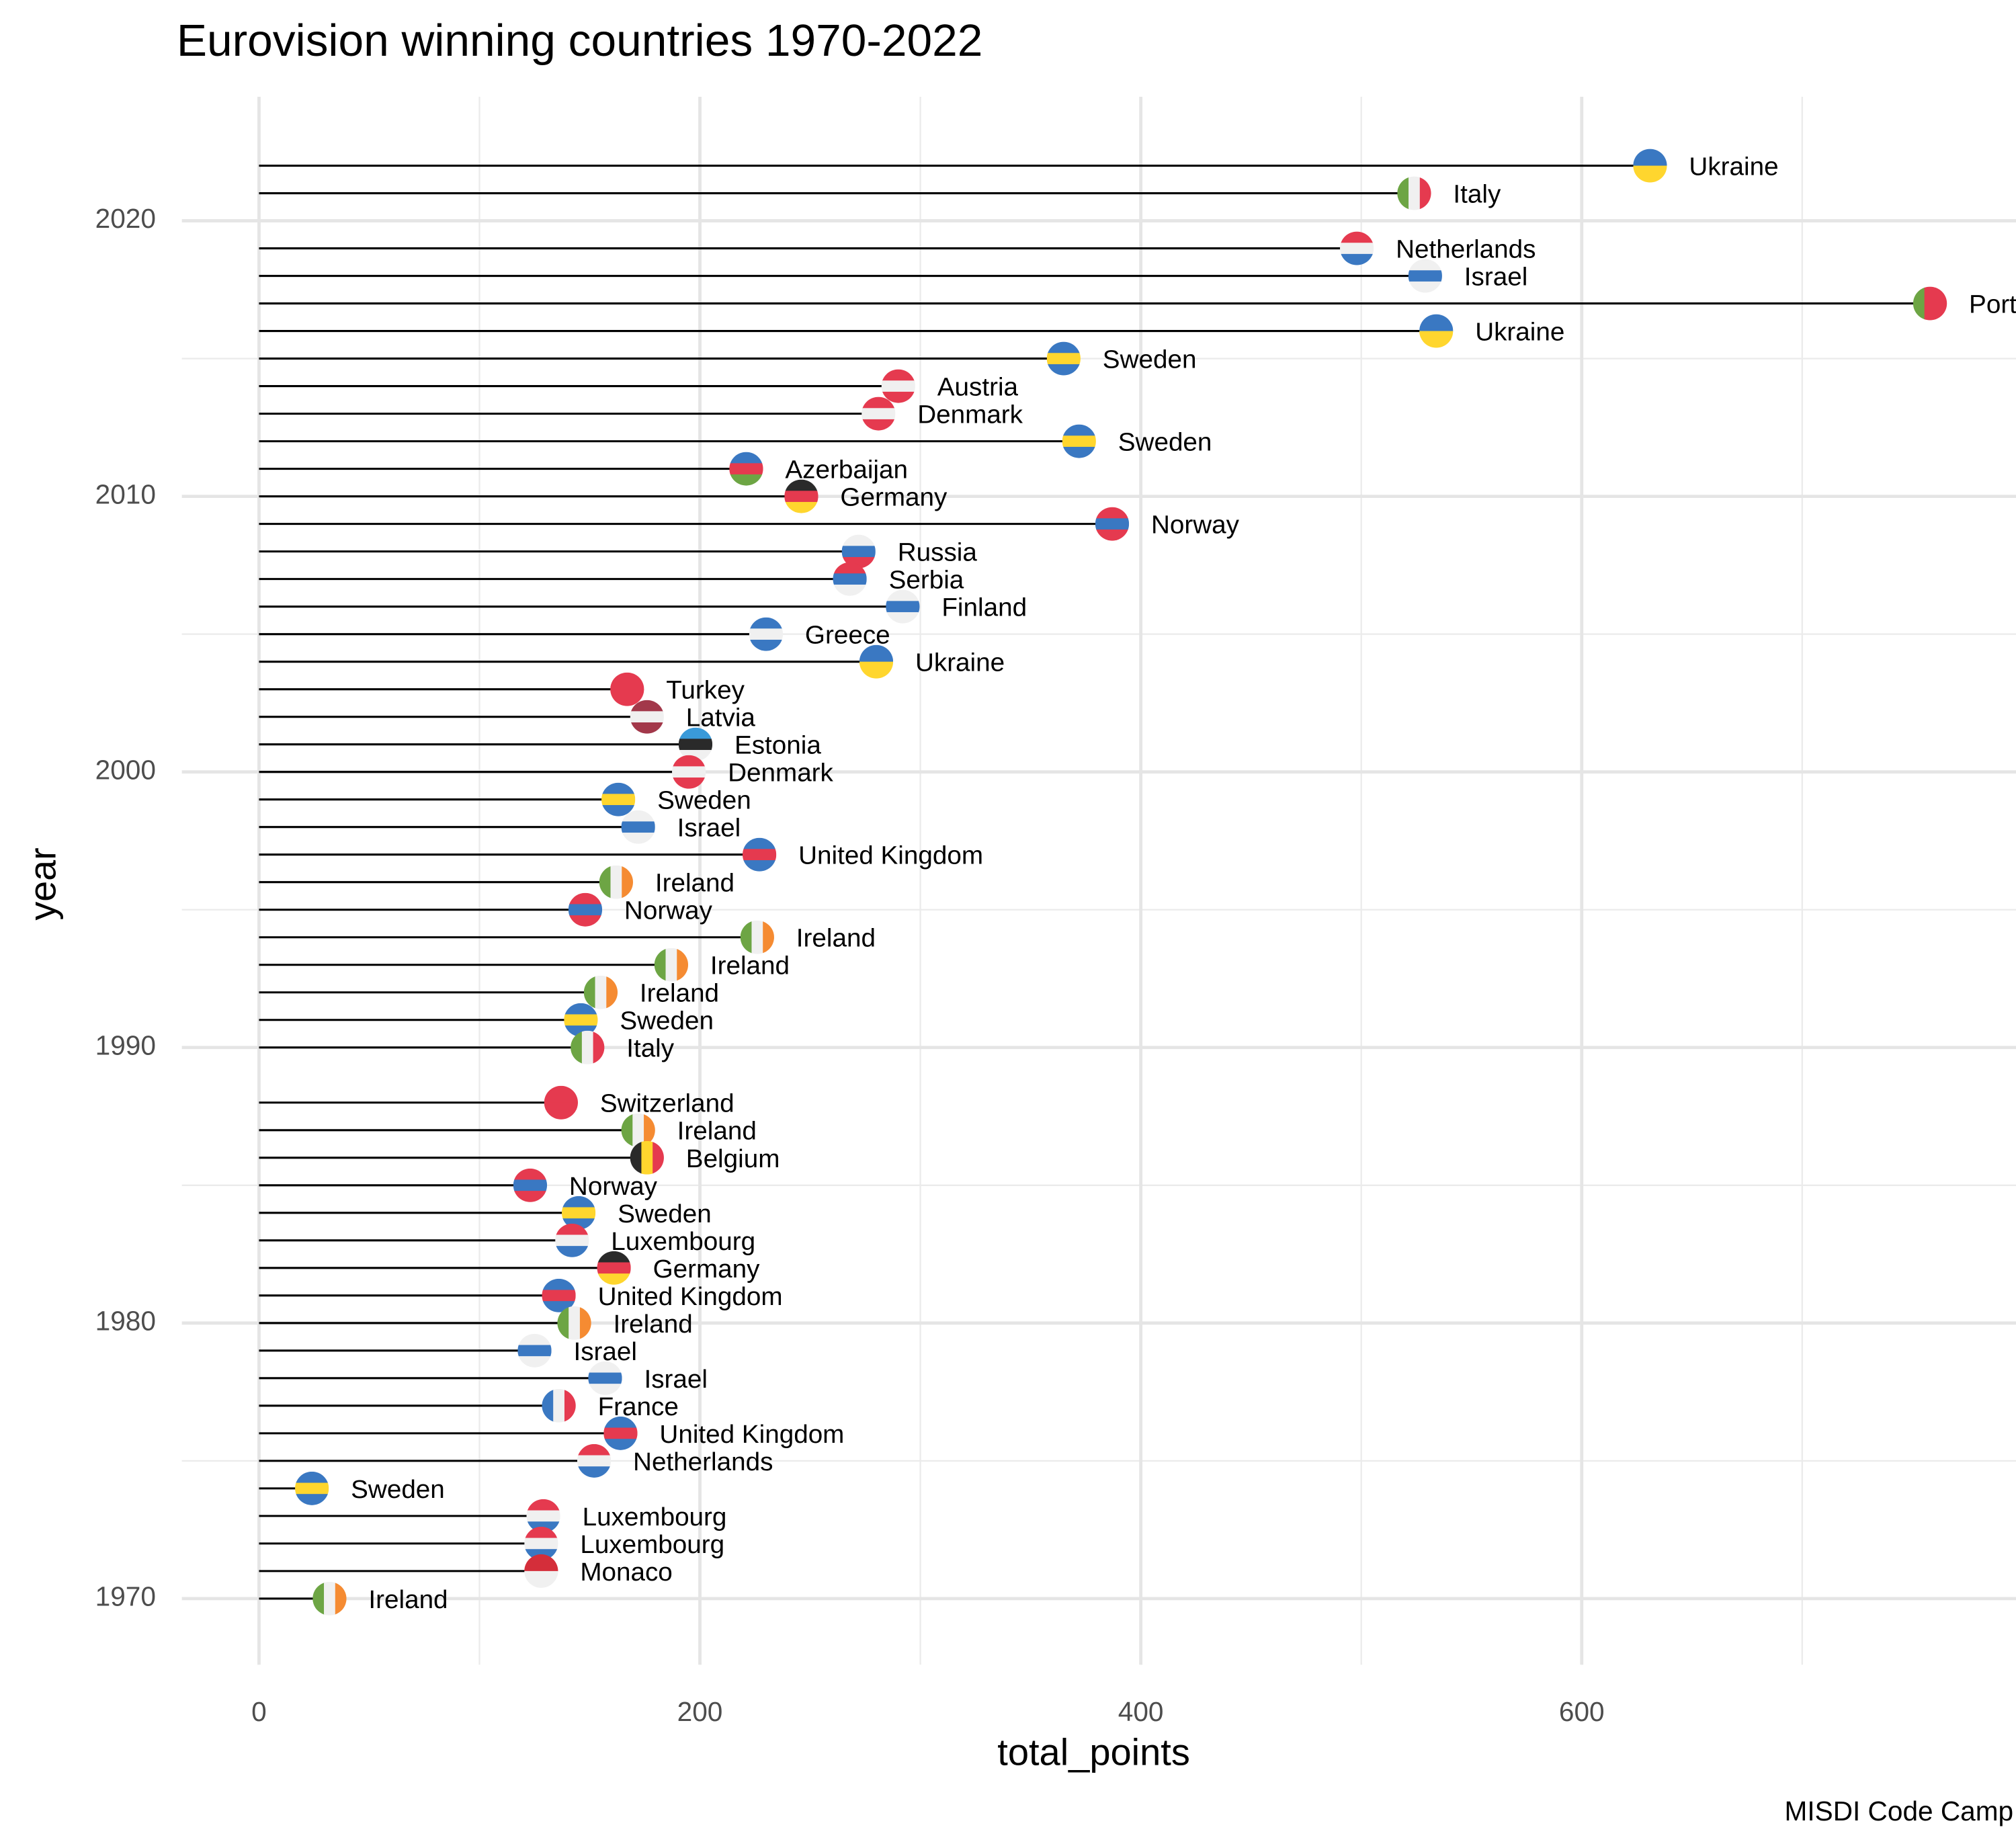 This screenshot has width=2016, height=1848. Describe the element at coordinates (125, 1321) in the screenshot. I see `y-tick-label: 1980` at that location.